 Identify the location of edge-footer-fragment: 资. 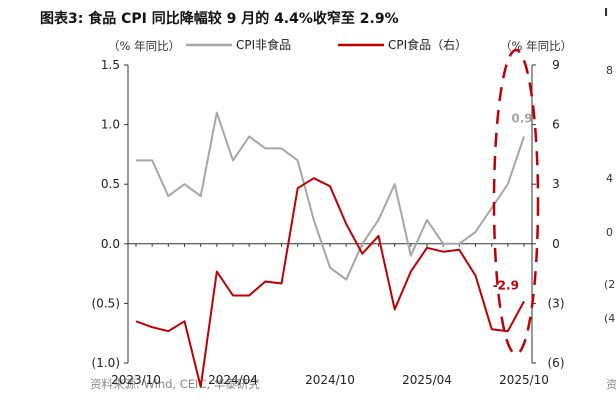
(611, 384).